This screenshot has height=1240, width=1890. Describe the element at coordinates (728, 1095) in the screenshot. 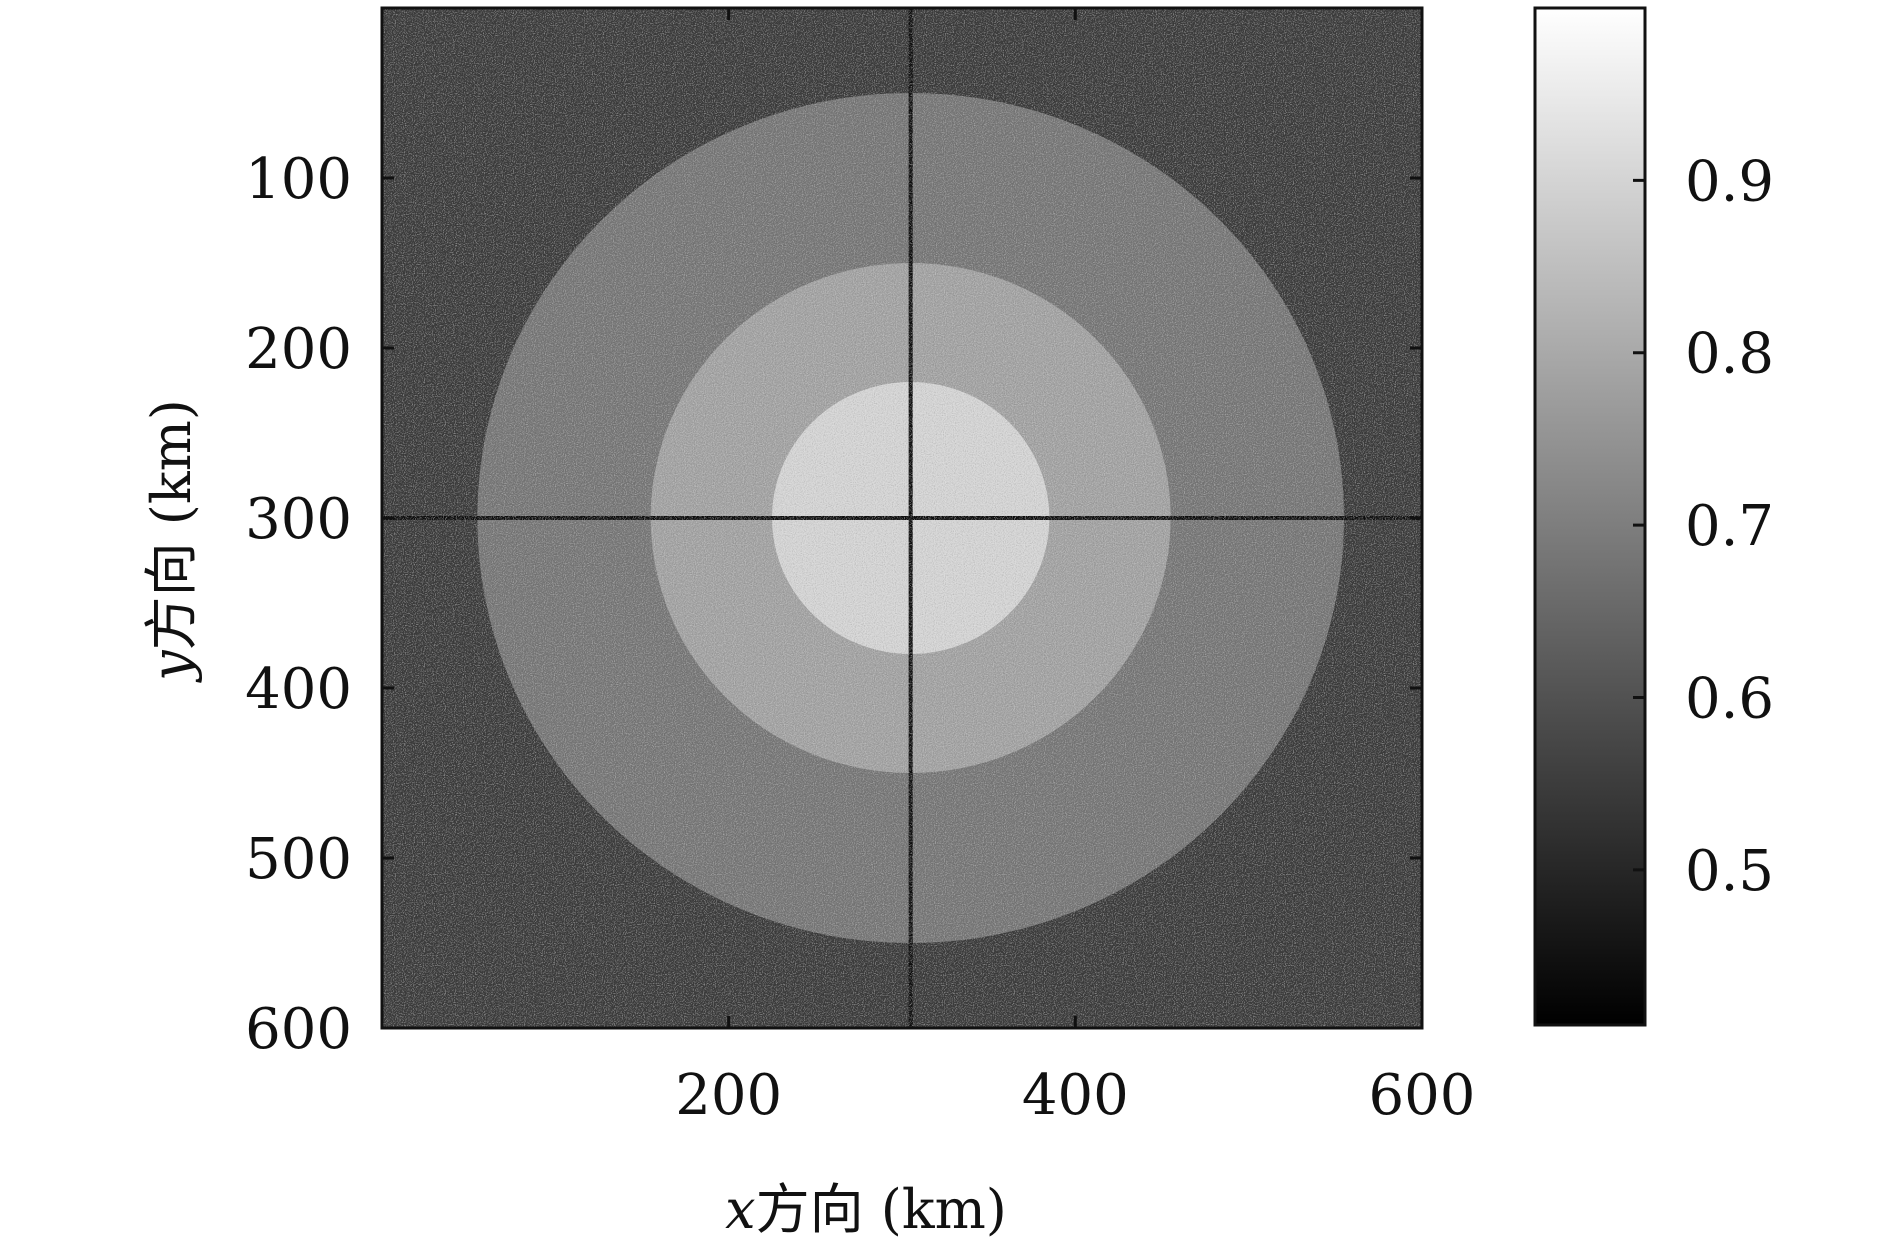

I see `x-tick-label: 200` at that location.